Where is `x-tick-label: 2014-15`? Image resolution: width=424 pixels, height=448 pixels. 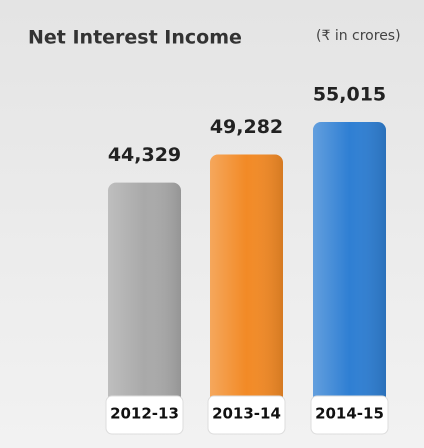 x-tick-label: 2014-15 is located at coordinates (349, 414).